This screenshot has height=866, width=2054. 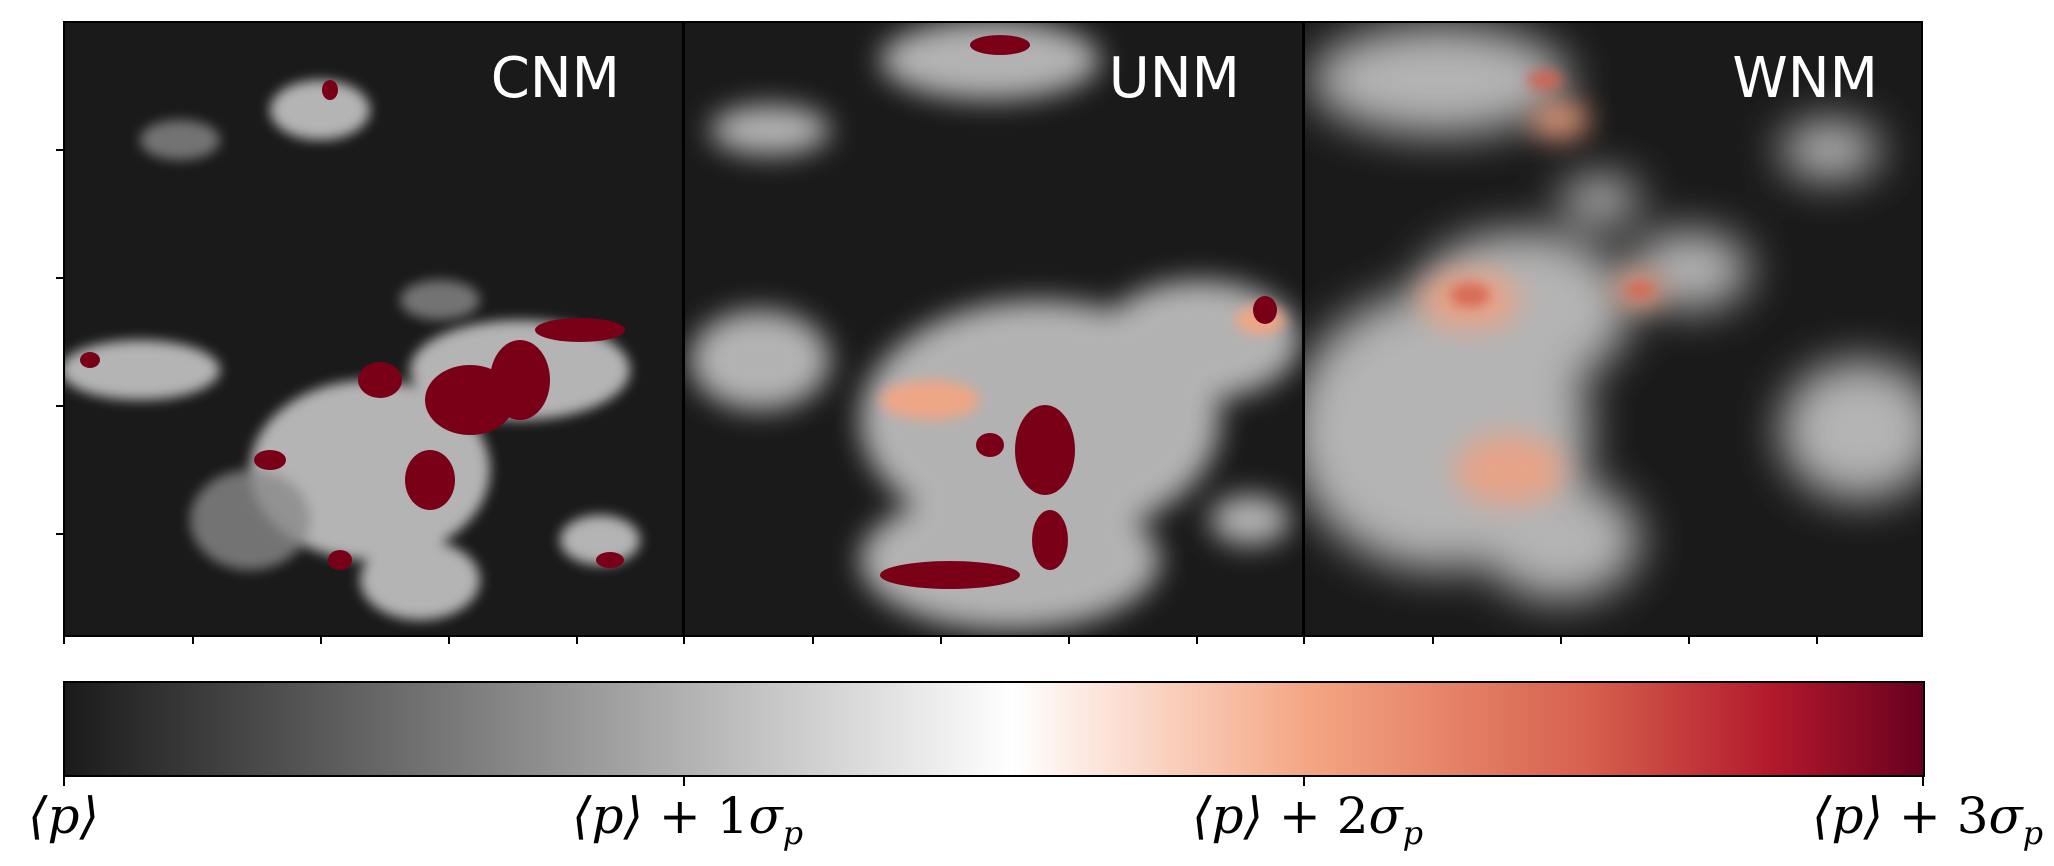 What do you see at coordinates (555, 78) in the screenshot?
I see `panel-label-cnm: CNM` at bounding box center [555, 78].